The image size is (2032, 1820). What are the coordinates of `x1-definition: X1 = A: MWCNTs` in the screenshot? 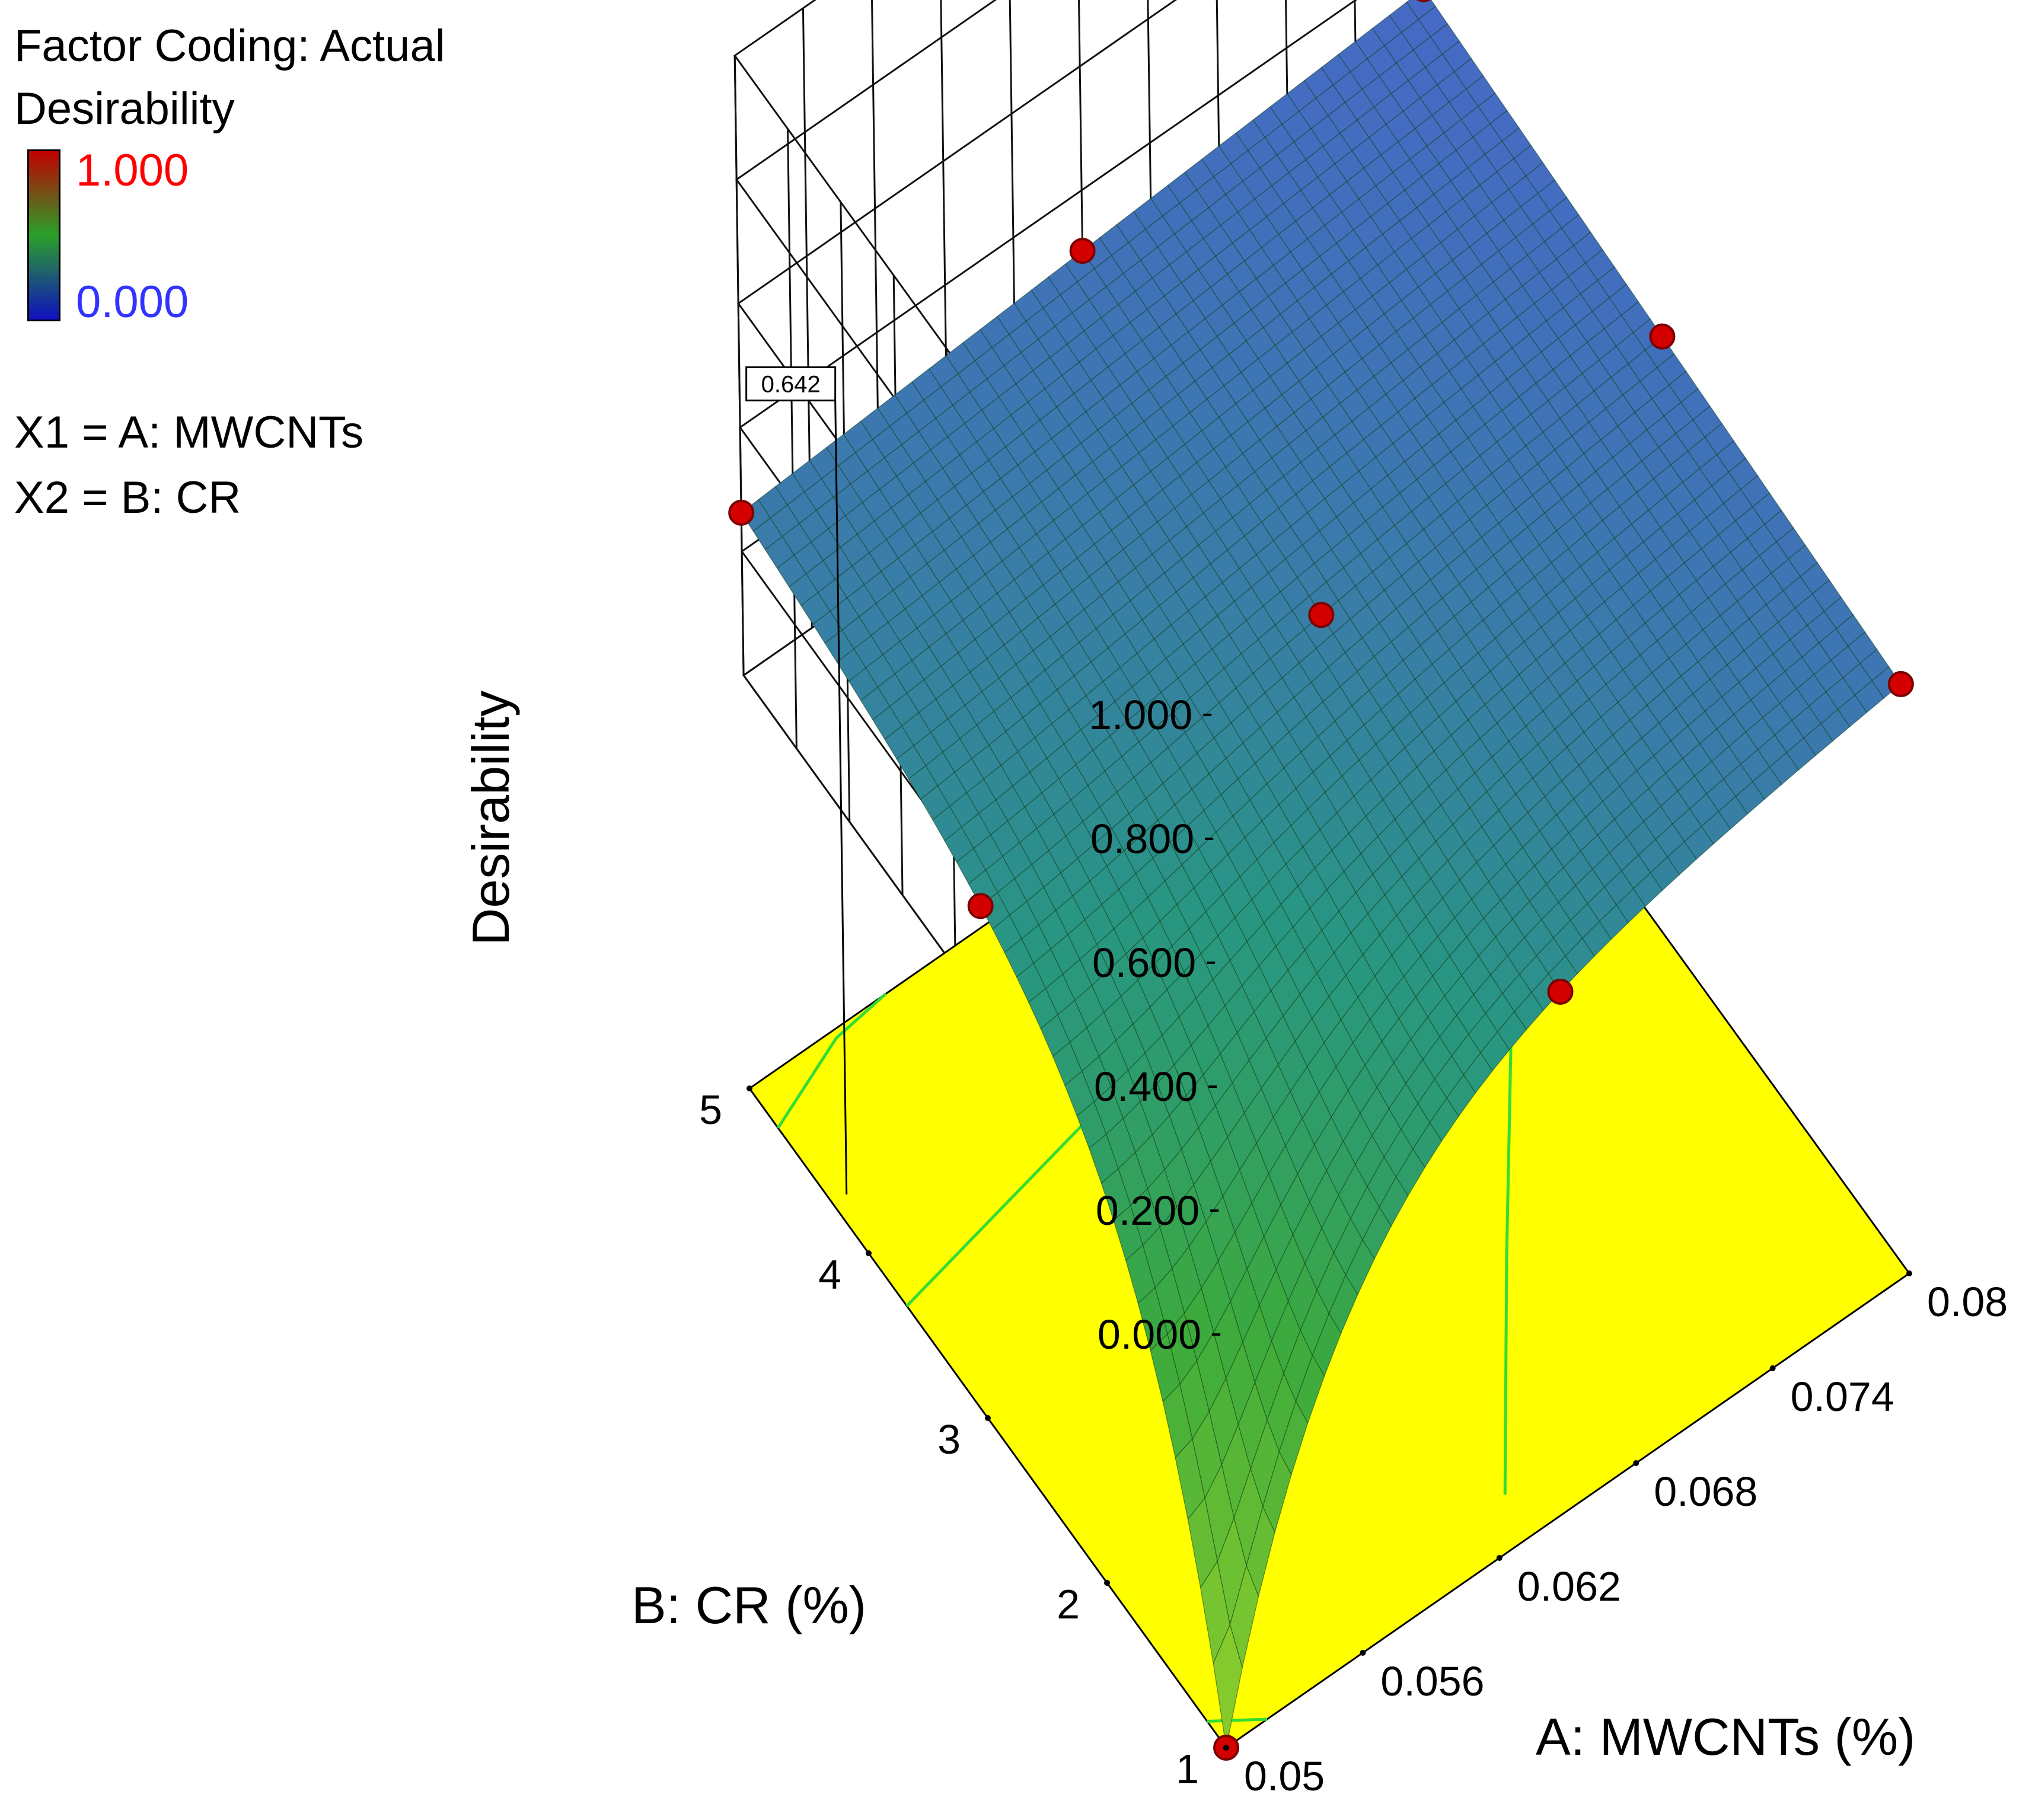 It's located at (189, 433).